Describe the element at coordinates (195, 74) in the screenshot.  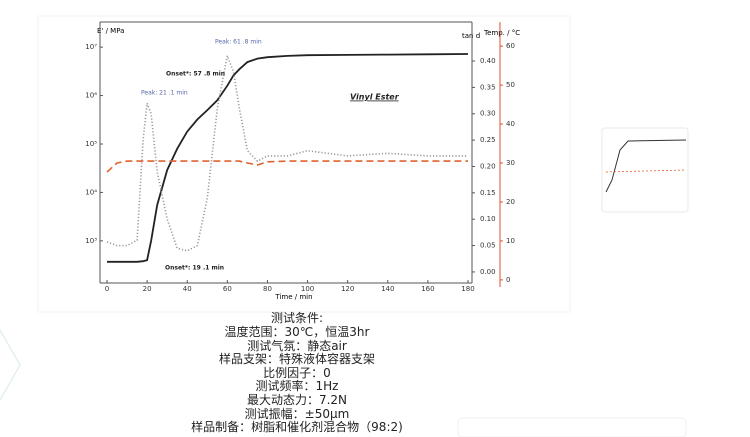
I see `annotation: Onset*: 57 .8 min` at that location.